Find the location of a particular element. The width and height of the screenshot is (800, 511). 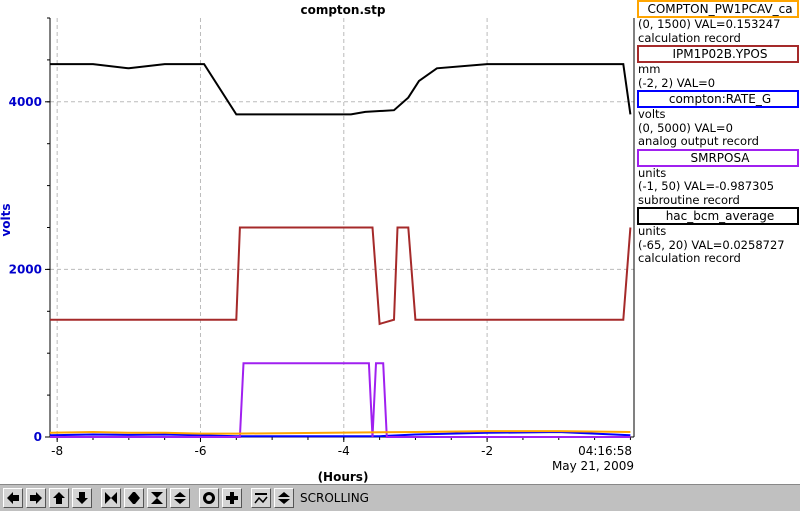

arrow-down-icon is located at coordinates (82, 498).